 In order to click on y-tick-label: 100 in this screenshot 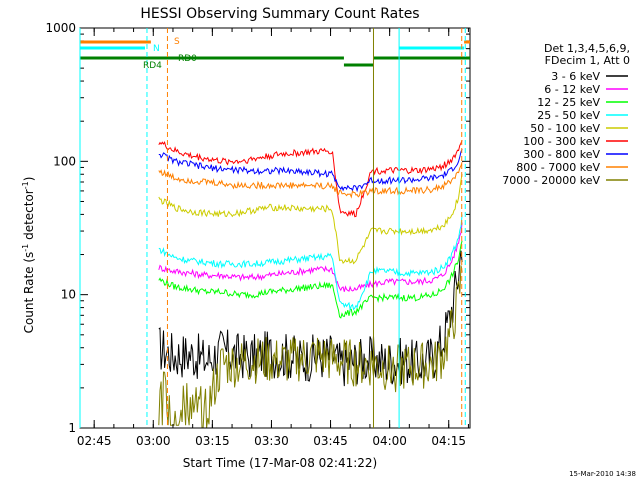, I will do `click(64, 161)`.